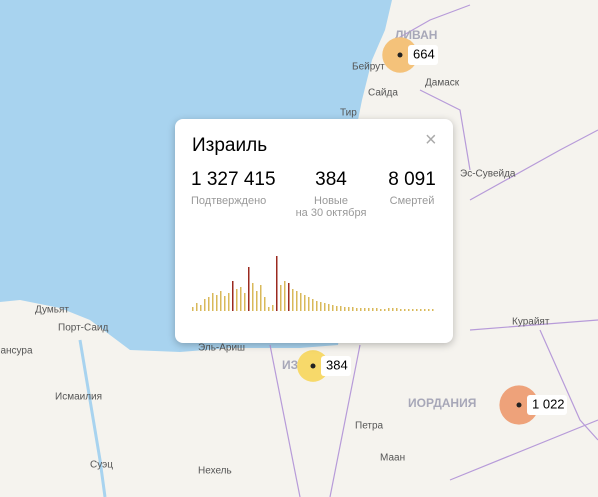 This screenshot has width=598, height=497. What do you see at coordinates (229, 201) in the screenshot?
I see `stat-label: Подтверждено` at bounding box center [229, 201].